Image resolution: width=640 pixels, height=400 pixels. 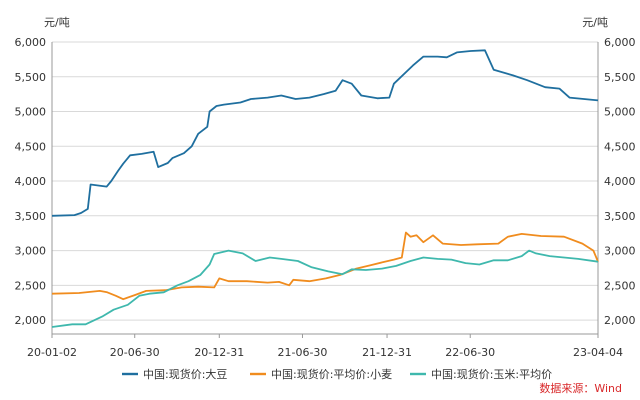 I want to click on legend-label-1: 中国:现货价:大豆, so click(x=185, y=374).